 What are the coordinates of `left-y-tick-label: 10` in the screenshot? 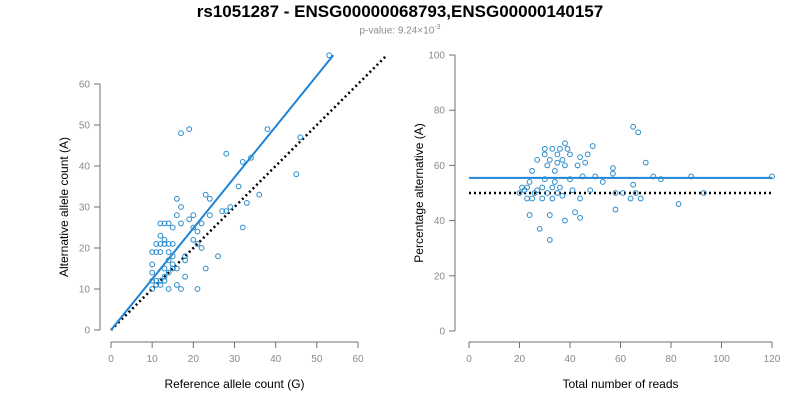 It's located at (85, 290).